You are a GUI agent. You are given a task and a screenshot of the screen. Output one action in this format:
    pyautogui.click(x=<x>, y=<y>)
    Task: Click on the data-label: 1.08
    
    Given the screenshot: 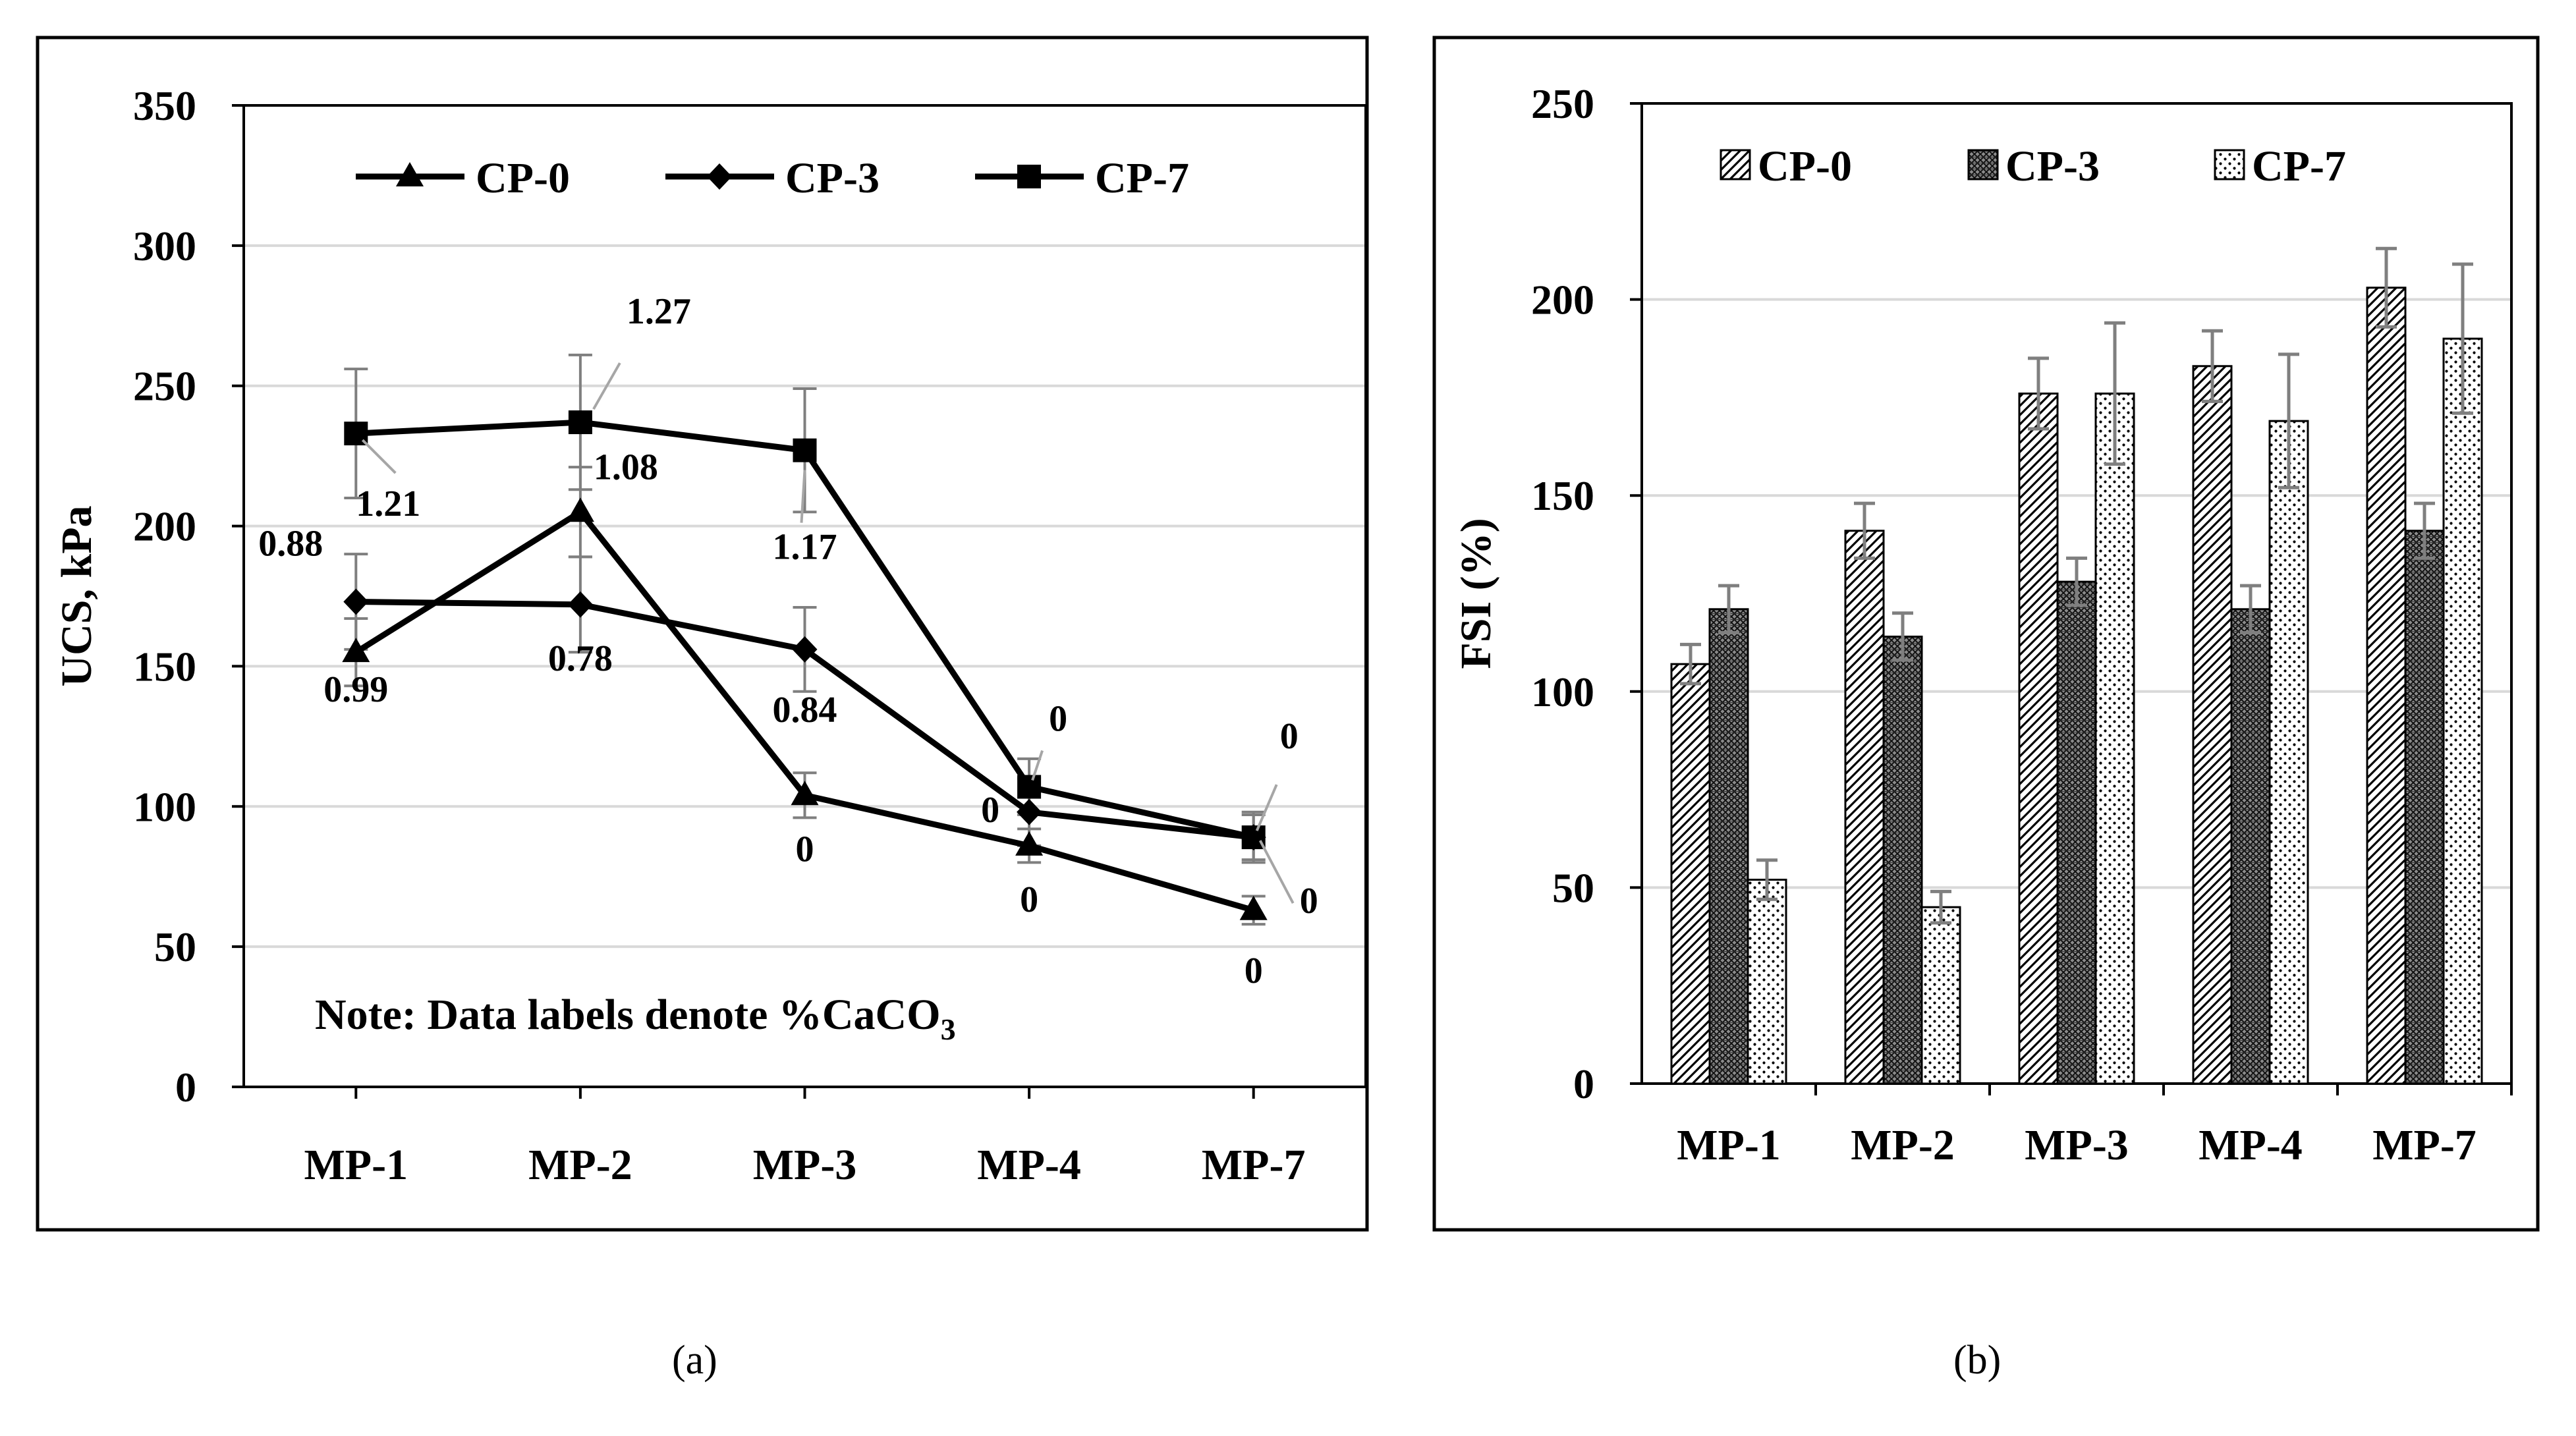 What is the action you would take?
    pyautogui.click(x=626, y=467)
    